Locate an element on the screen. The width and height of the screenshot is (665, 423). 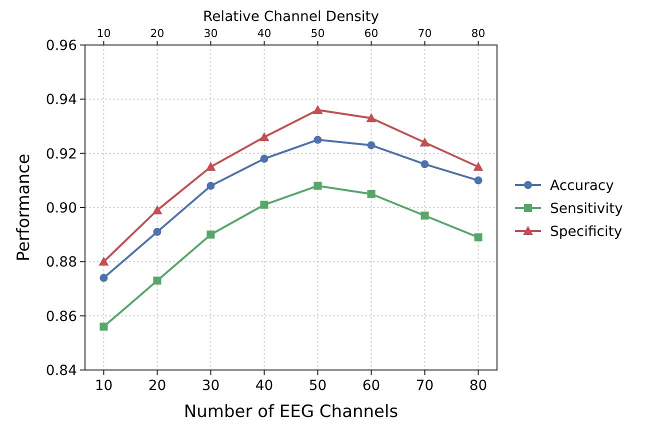
x-tick-label: 10 is located at coordinates (103, 33).